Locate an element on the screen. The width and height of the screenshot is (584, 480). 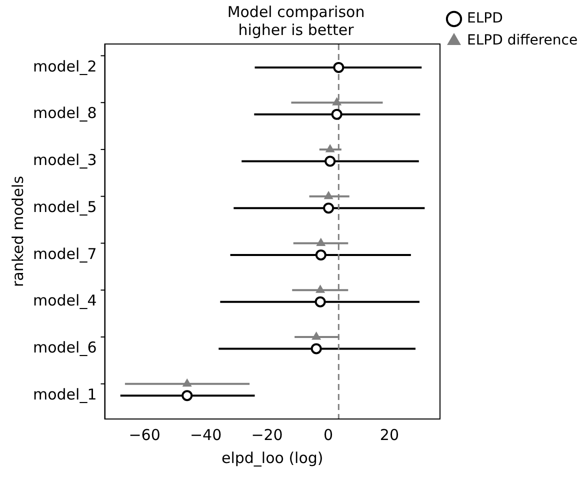
y-tick-label: model_2 is located at coordinates (65, 66).